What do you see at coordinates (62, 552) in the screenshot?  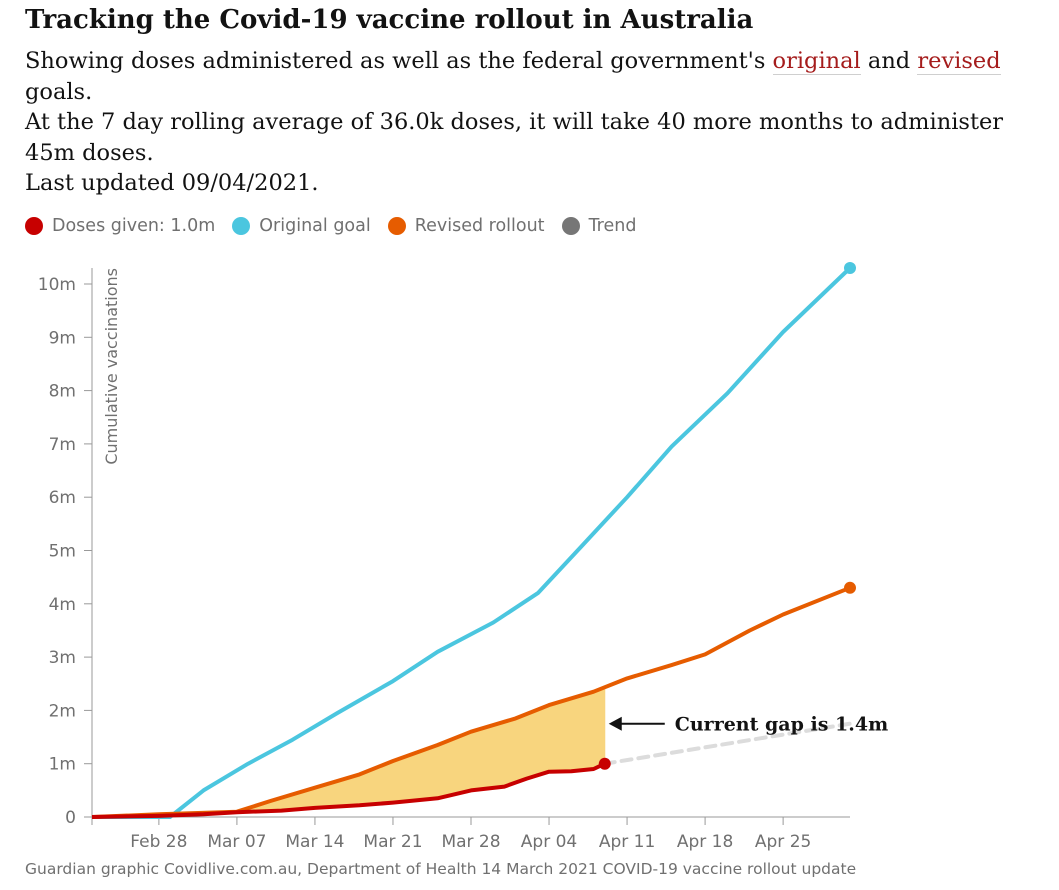 I see `y-tick-label: 5m` at bounding box center [62, 552].